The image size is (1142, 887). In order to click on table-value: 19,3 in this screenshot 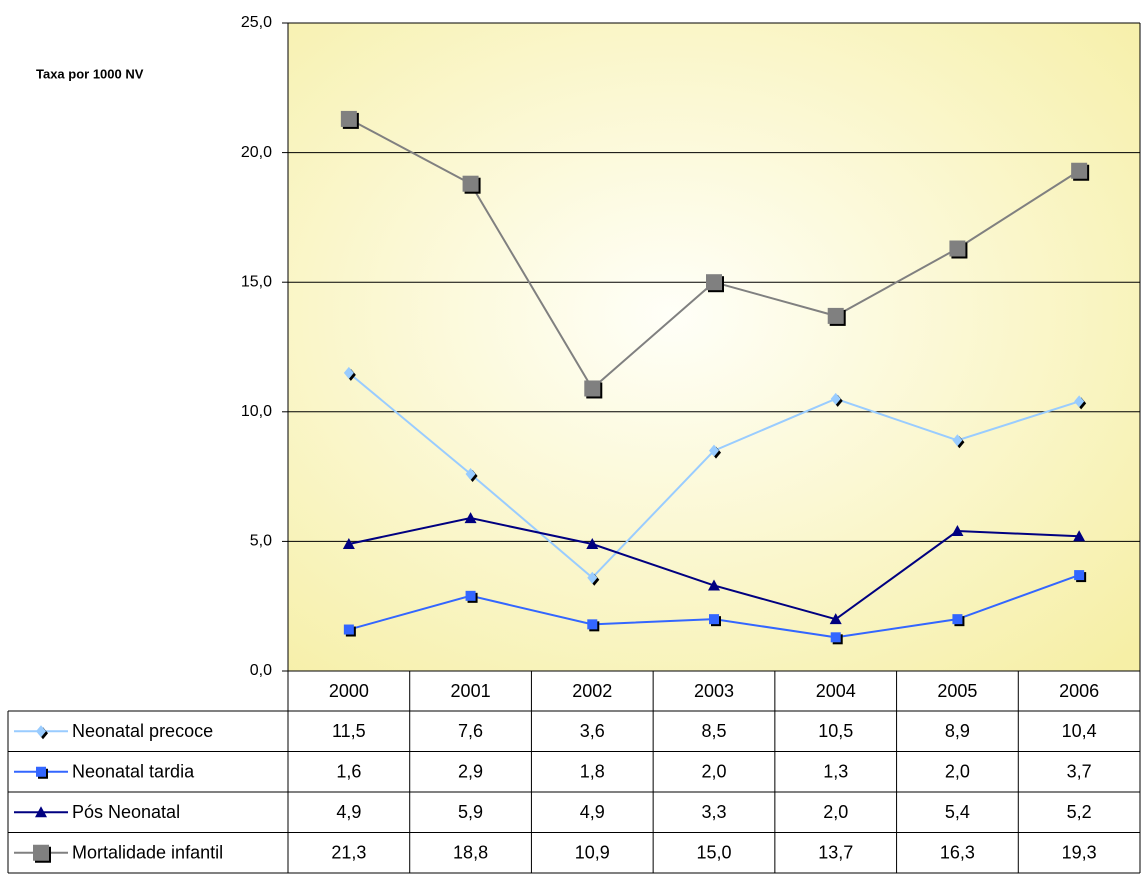, I will do `click(1079, 853)`.